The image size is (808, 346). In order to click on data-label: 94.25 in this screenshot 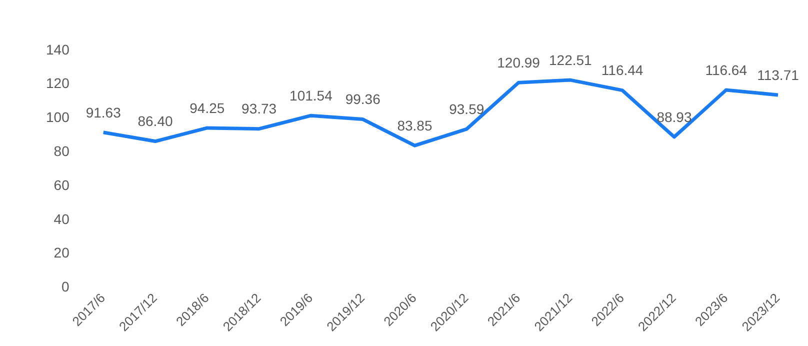, I will do `click(207, 108)`.